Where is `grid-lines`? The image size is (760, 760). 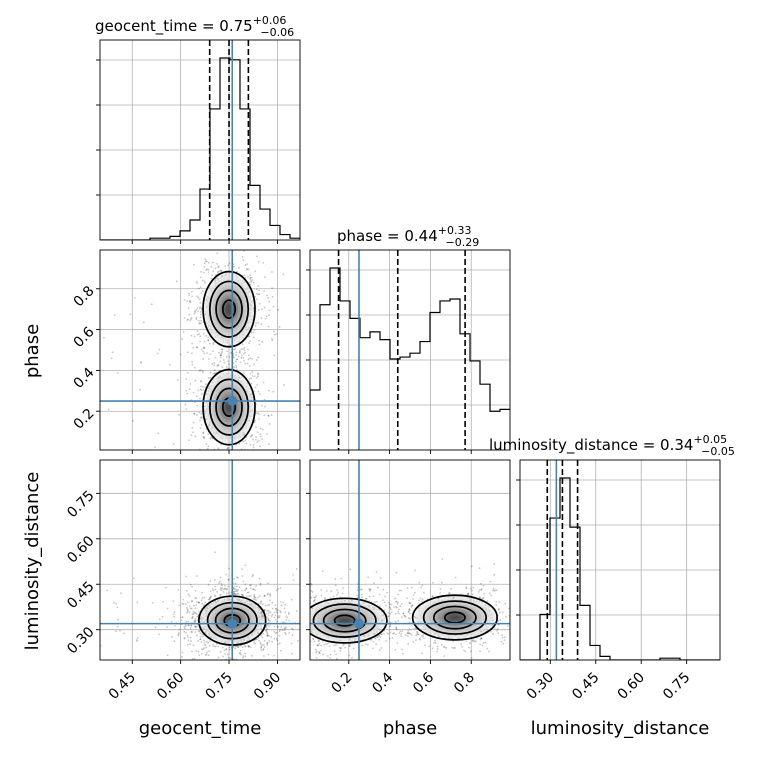
grid-lines is located at coordinates (620, 560).